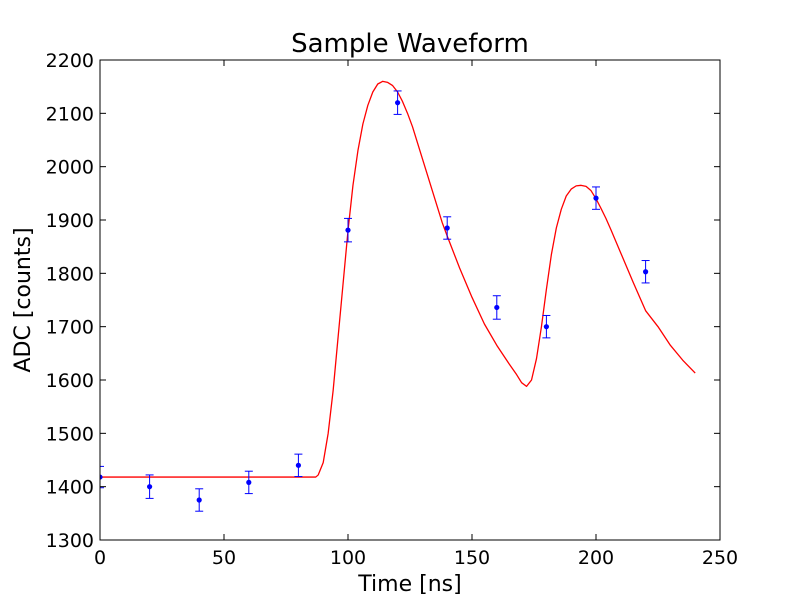  Describe the element at coordinates (70, 274) in the screenshot. I see `y-tick-label: 1800` at that location.